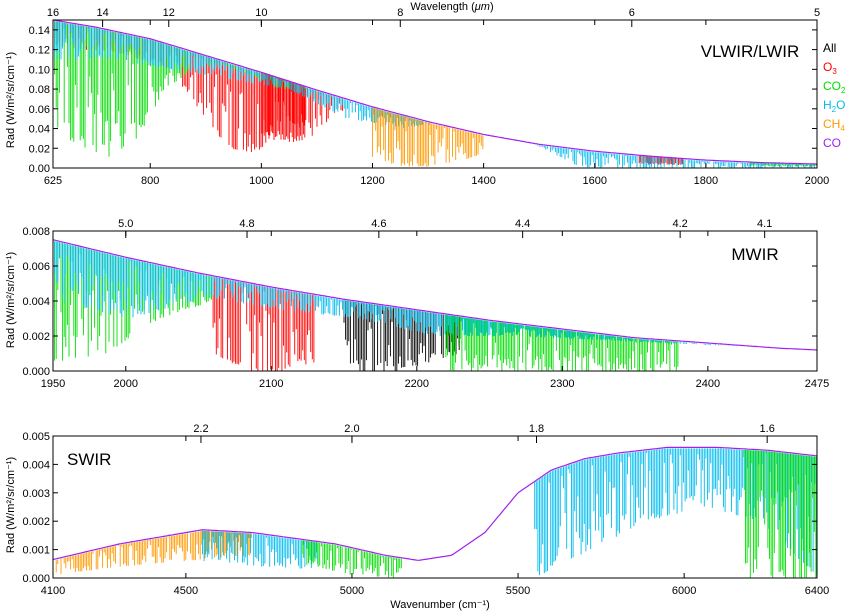 This screenshot has width=850, height=612. What do you see at coordinates (39, 51) in the screenshot?
I see `y-tick-label: 0.12` at bounding box center [39, 51].